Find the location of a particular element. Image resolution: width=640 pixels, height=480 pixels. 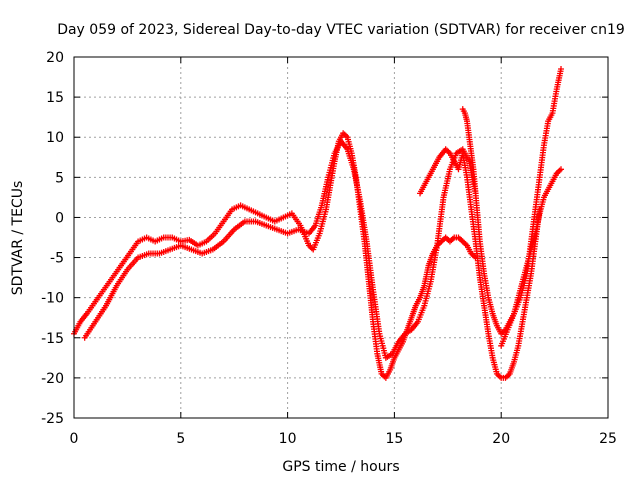

y-tick-label: 5 is located at coordinates (59, 178).